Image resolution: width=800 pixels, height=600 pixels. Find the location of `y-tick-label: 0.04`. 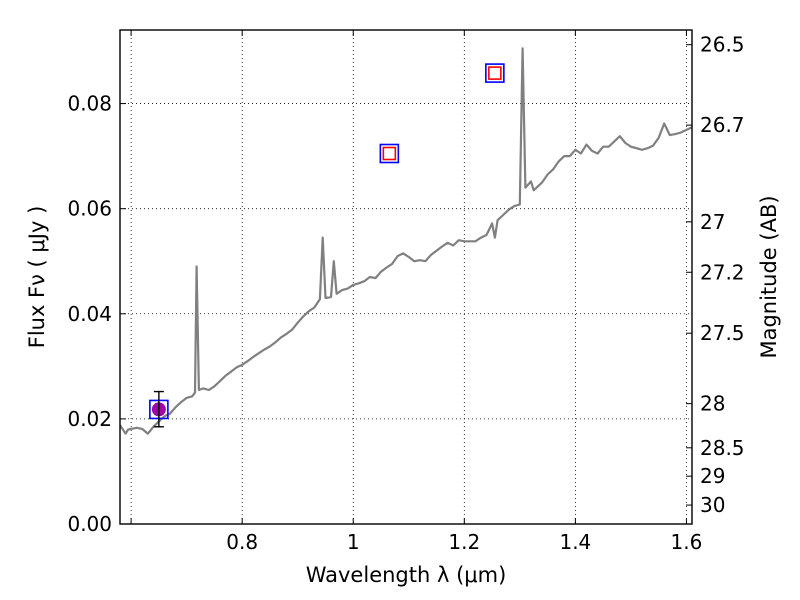

y-tick-label: 0.04 is located at coordinates (89, 314).